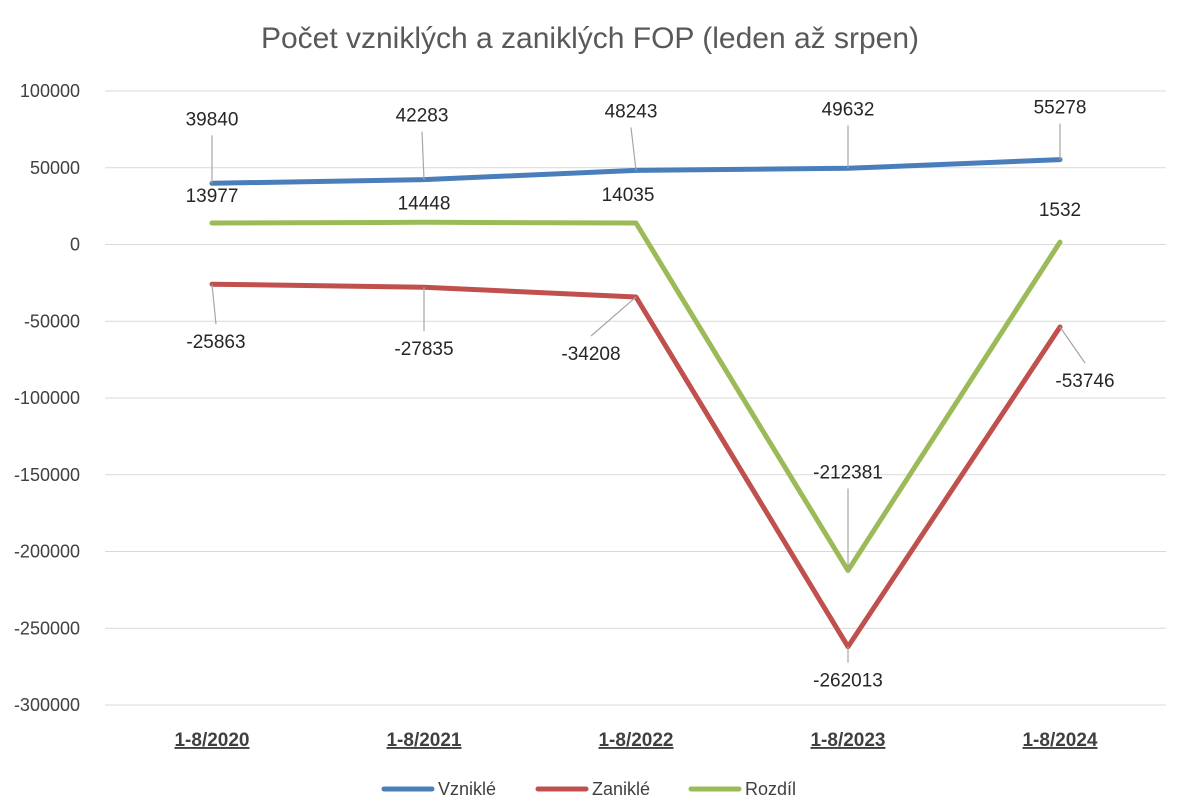  I want to click on legend-label: Zaniklé, so click(621, 789).